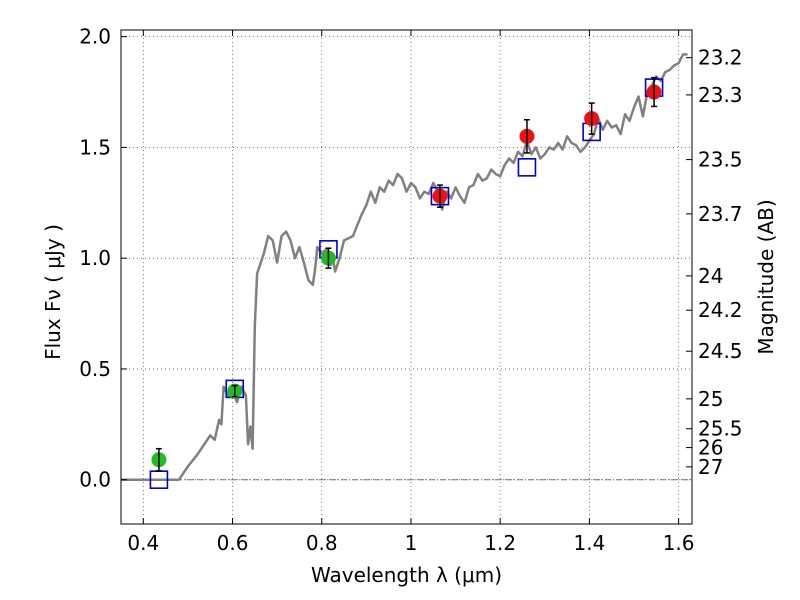 Image resolution: width=800 pixels, height=600 pixels. What do you see at coordinates (322, 543) in the screenshot?
I see `x-tick-label: 0.8` at bounding box center [322, 543].